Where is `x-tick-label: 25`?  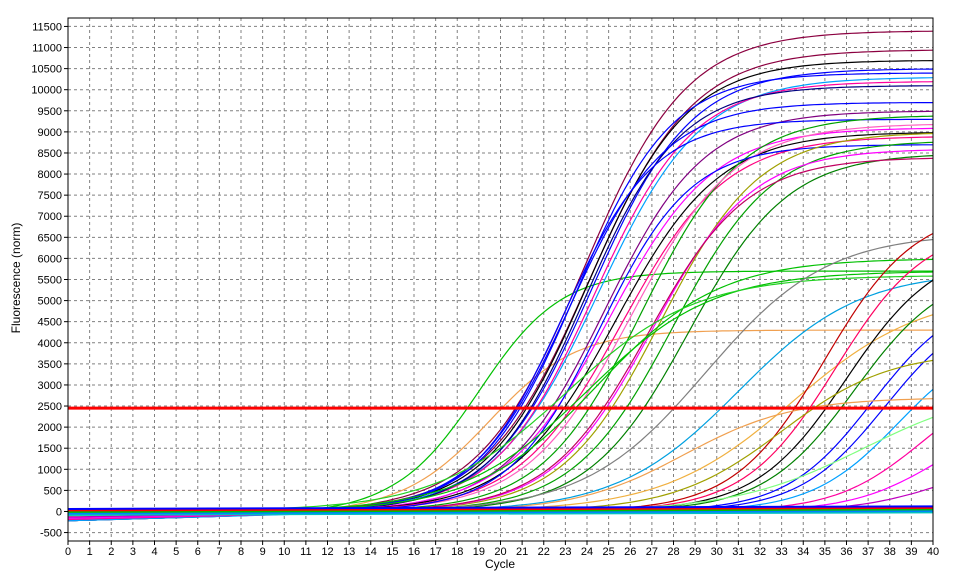 x-tick-label: 25 is located at coordinates (609, 552).